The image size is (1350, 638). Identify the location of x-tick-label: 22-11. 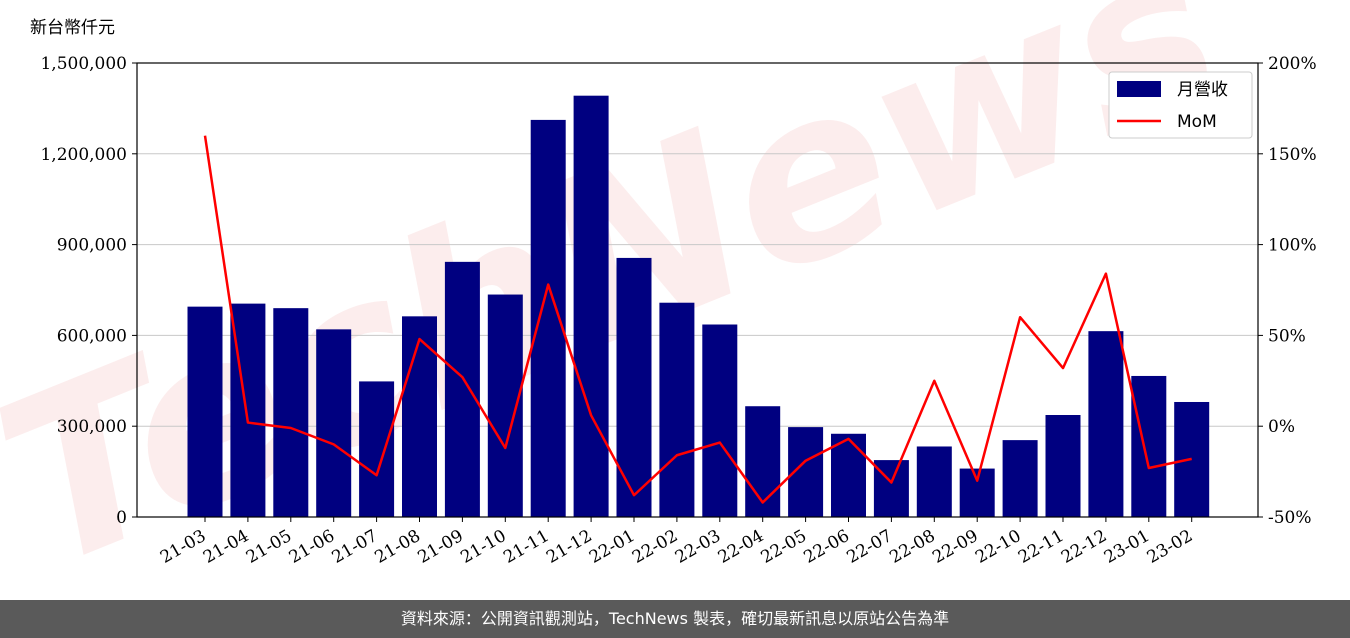
(1041, 547).